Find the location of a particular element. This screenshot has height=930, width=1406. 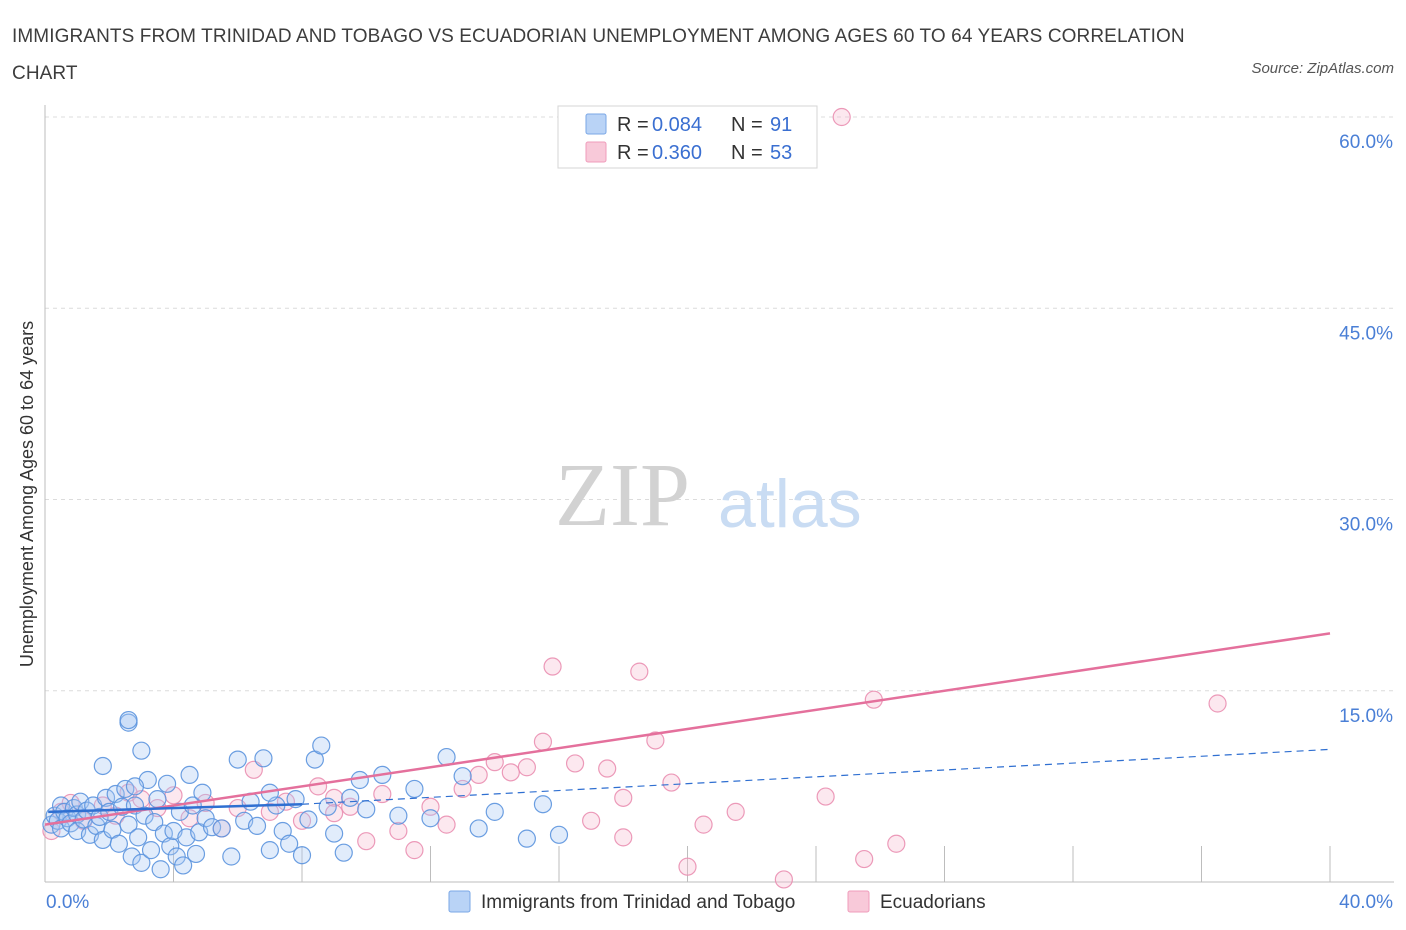

x-tick-labels: 0.0% 40.0% is located at coordinates (719, 902).